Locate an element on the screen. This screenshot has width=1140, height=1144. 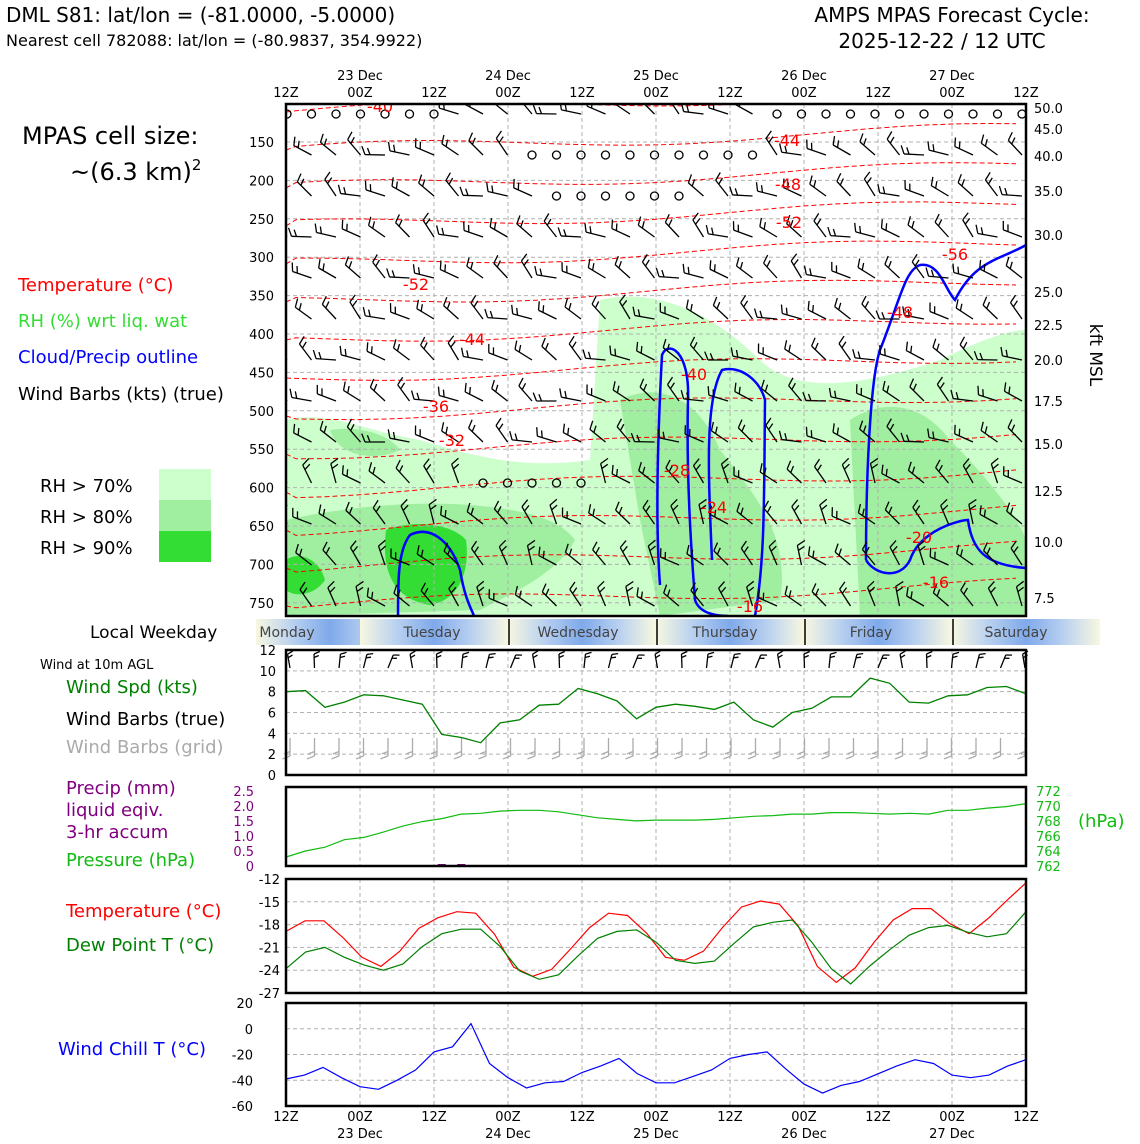
temperature-contour-label: -48 is located at coordinates (900, 312).